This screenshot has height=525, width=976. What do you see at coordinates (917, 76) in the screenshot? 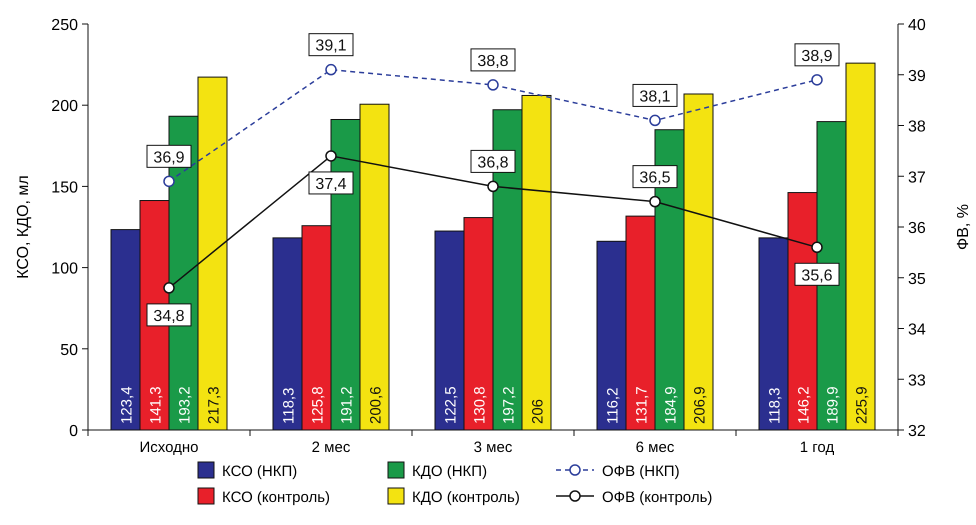
I see `y2-tick-label: 39` at bounding box center [917, 76].